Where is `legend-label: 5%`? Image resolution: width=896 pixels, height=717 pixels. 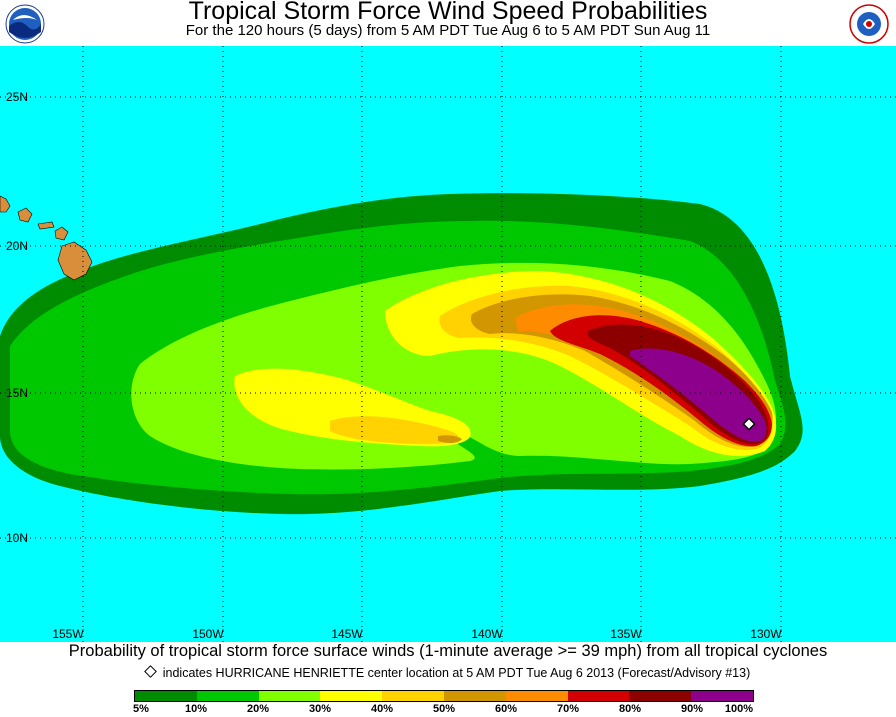
legend-label: 5% is located at coordinates (141, 709).